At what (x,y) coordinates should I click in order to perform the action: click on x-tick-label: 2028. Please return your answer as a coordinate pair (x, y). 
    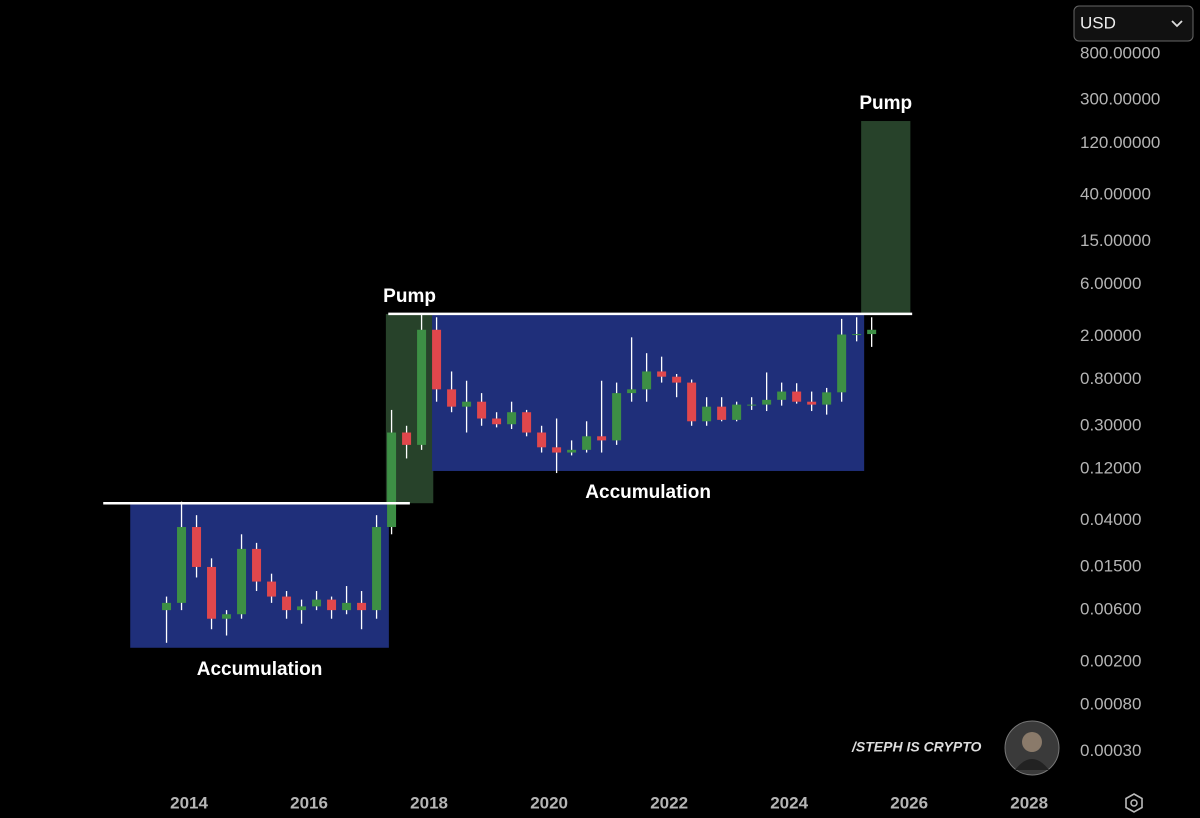
    Looking at the image, I should click on (1029, 802).